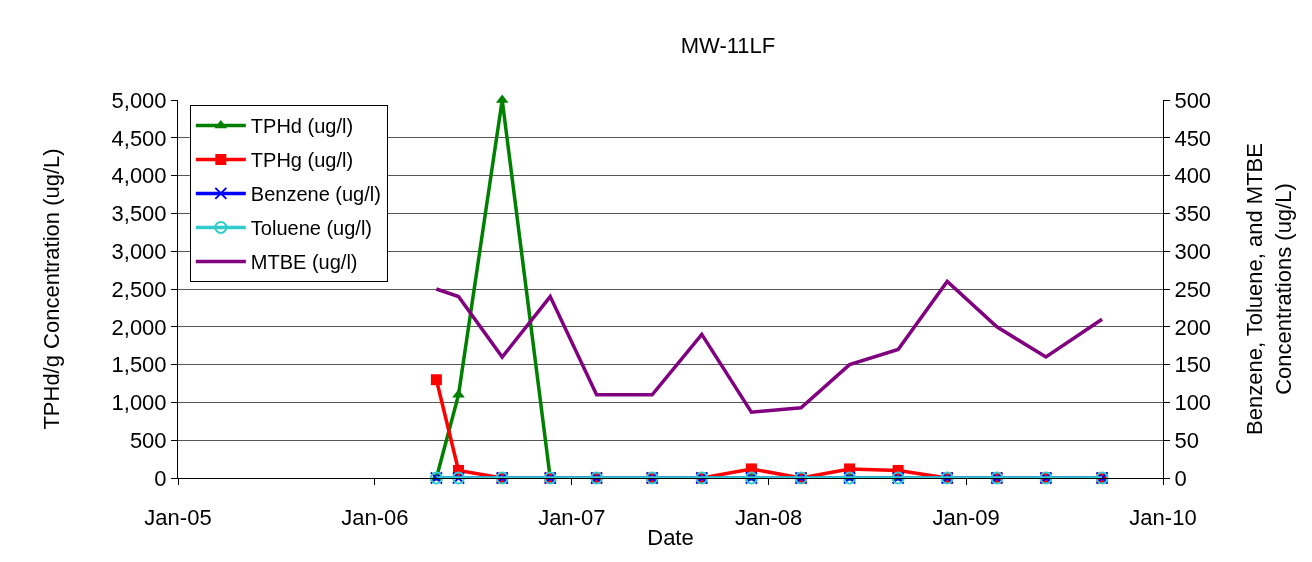 This screenshot has height=562, width=1312. I want to click on line-series, so click(769, 346).